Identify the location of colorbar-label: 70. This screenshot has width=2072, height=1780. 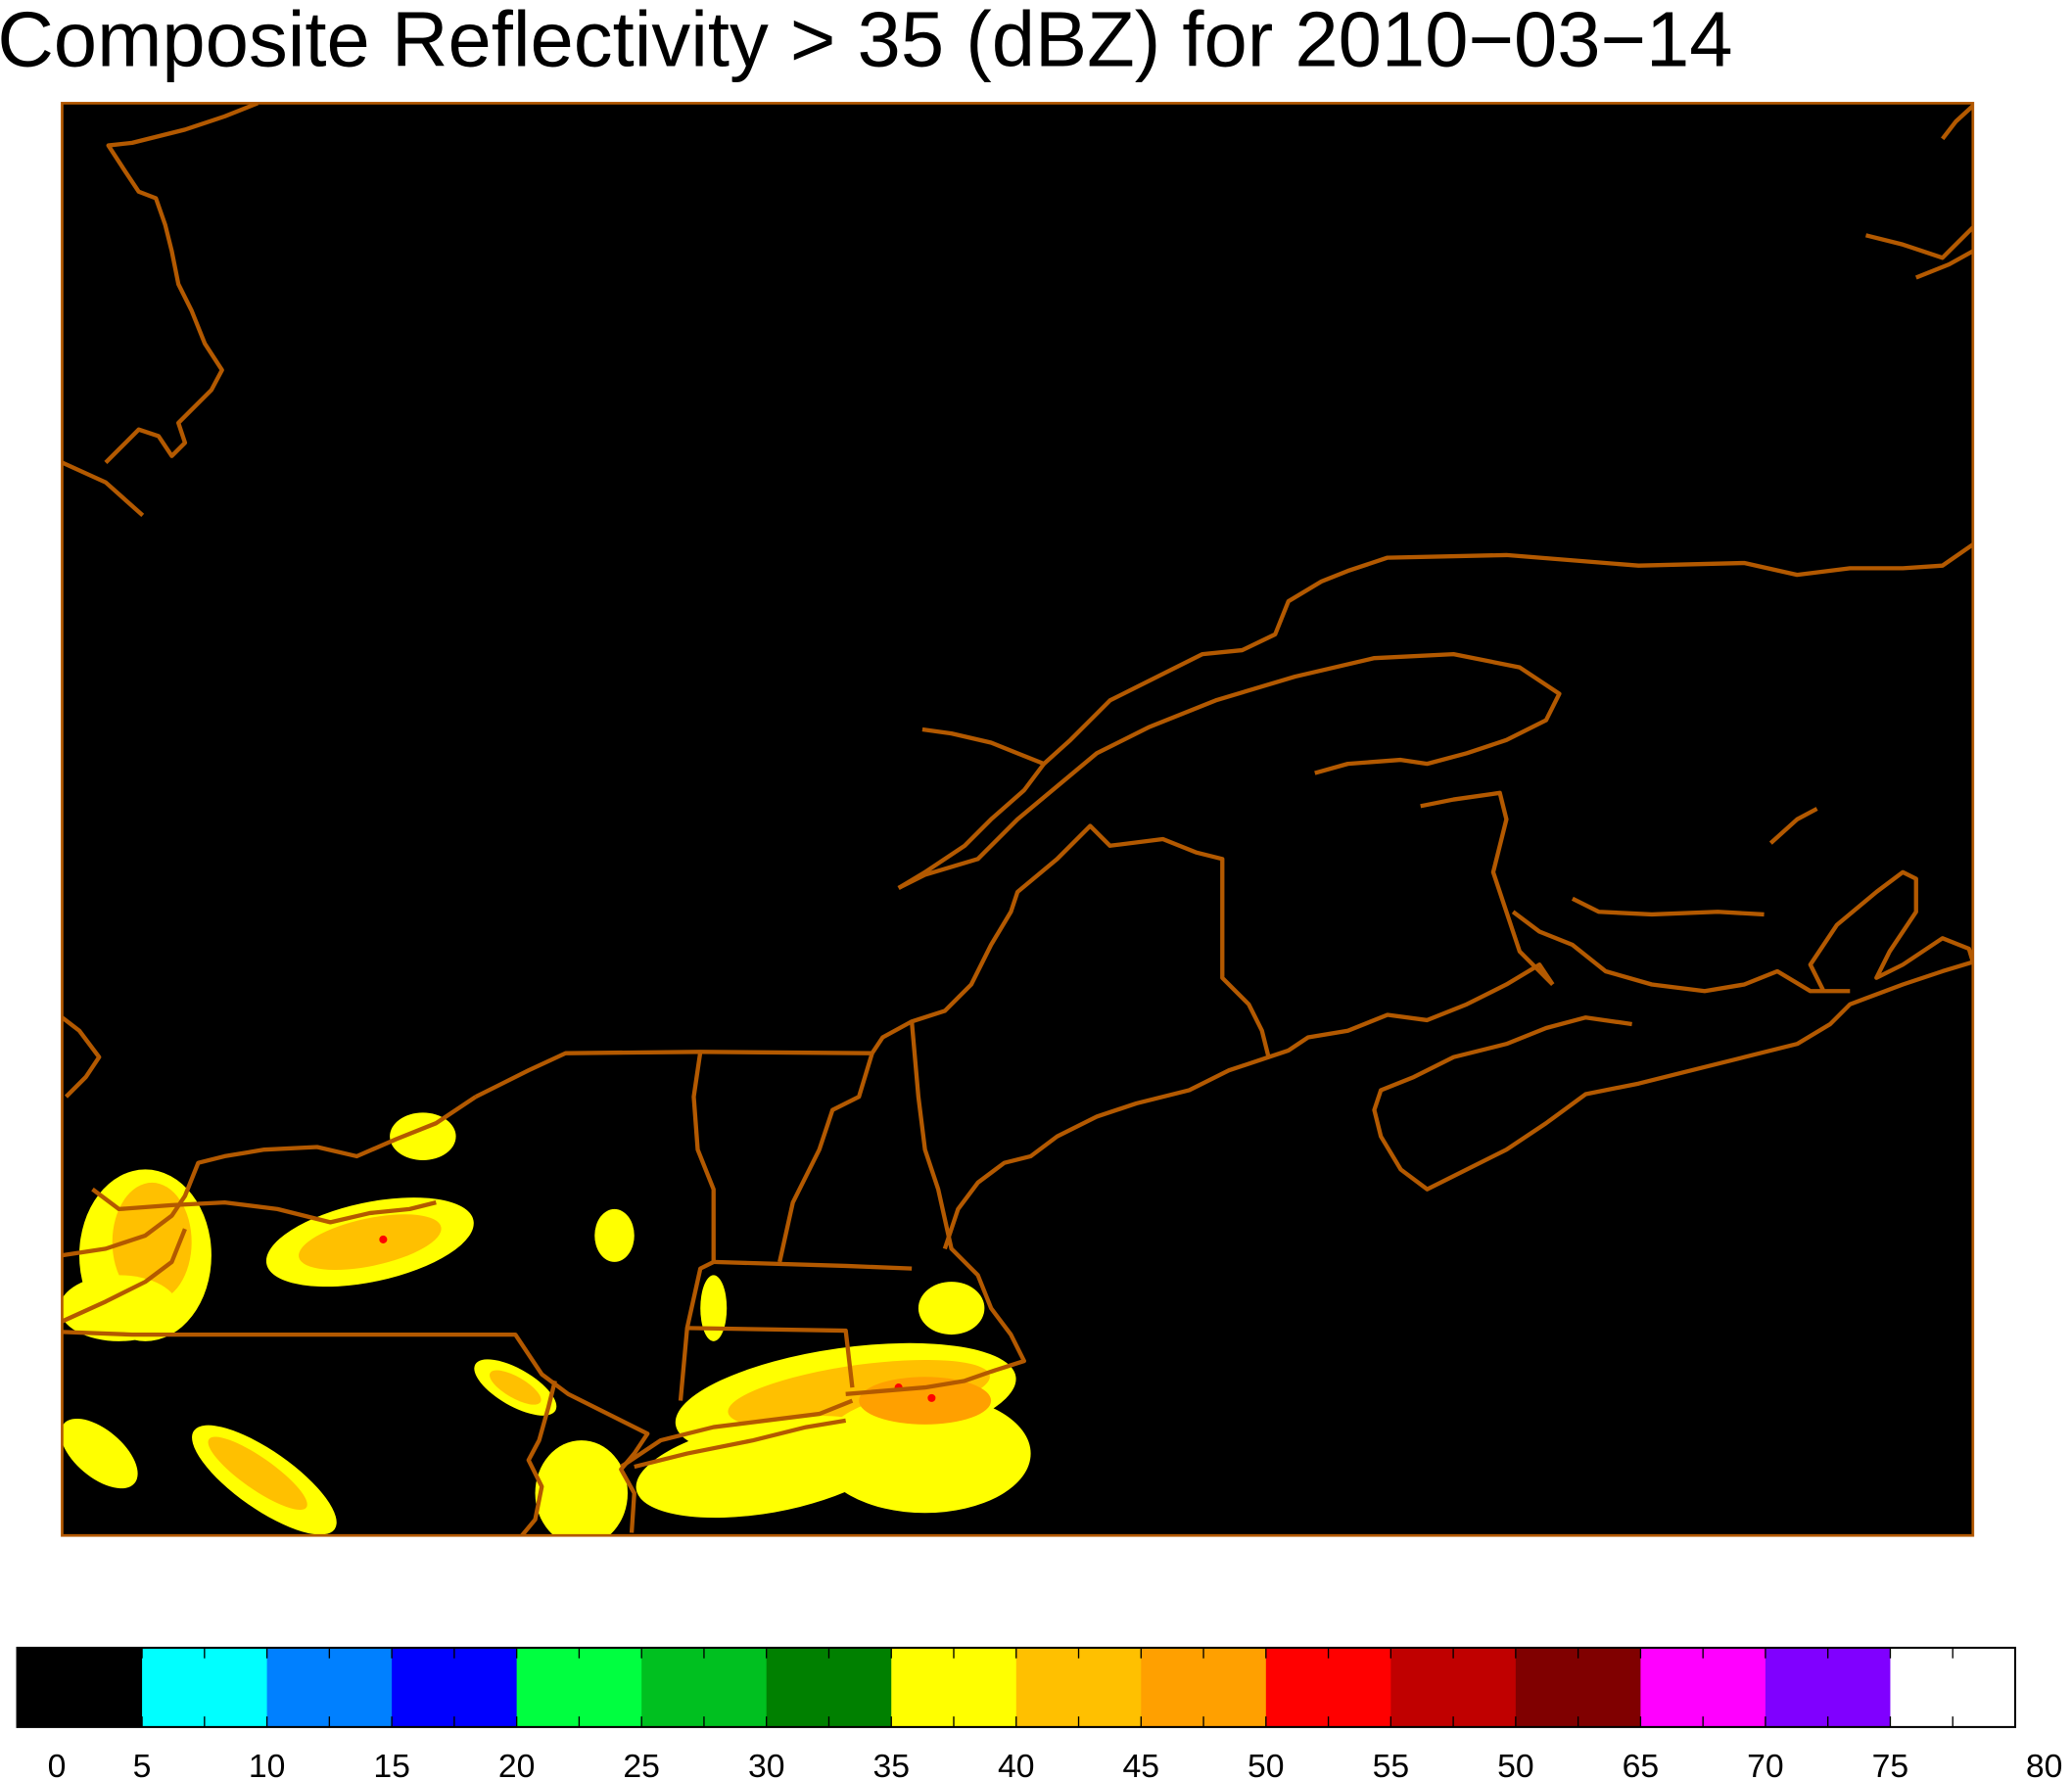
(1766, 1764).